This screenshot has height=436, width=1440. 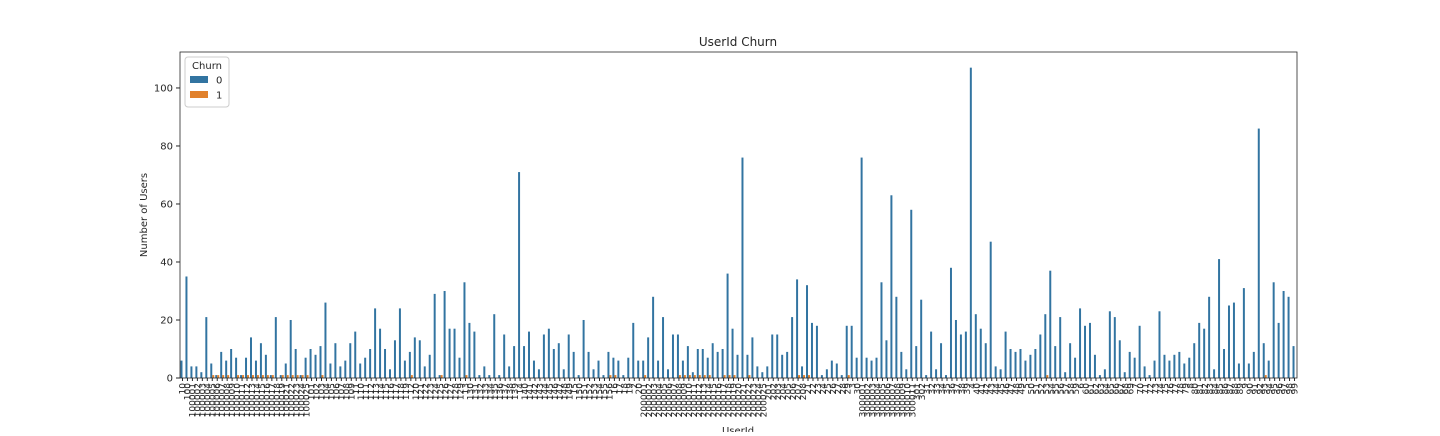 What do you see at coordinates (849, 389) in the screenshot?
I see `x-tick-label: 29` at bounding box center [849, 389].